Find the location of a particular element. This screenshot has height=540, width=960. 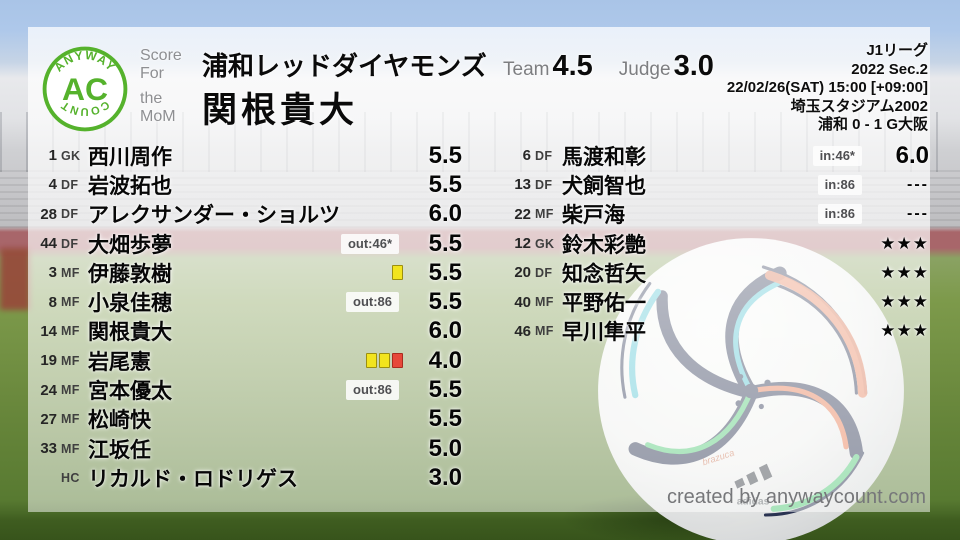

stadium-red-structure is located at coordinates (15, 279).